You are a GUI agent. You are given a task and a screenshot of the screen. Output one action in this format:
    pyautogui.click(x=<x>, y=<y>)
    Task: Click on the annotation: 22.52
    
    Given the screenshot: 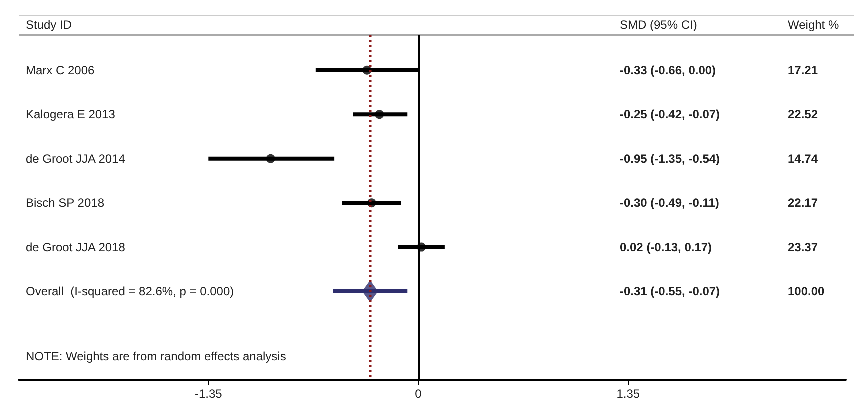 What is the action you would take?
    pyautogui.click(x=803, y=115)
    